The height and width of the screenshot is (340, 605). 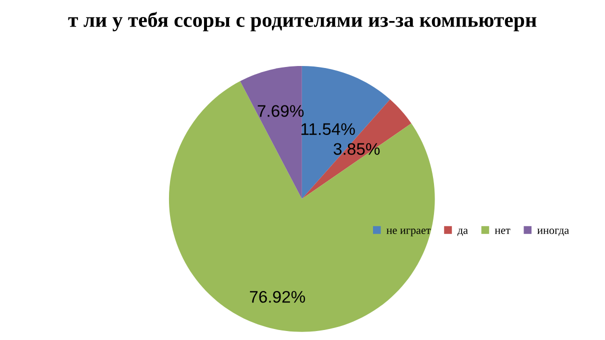 I want to click on pie-slice, so click(x=271, y=132).